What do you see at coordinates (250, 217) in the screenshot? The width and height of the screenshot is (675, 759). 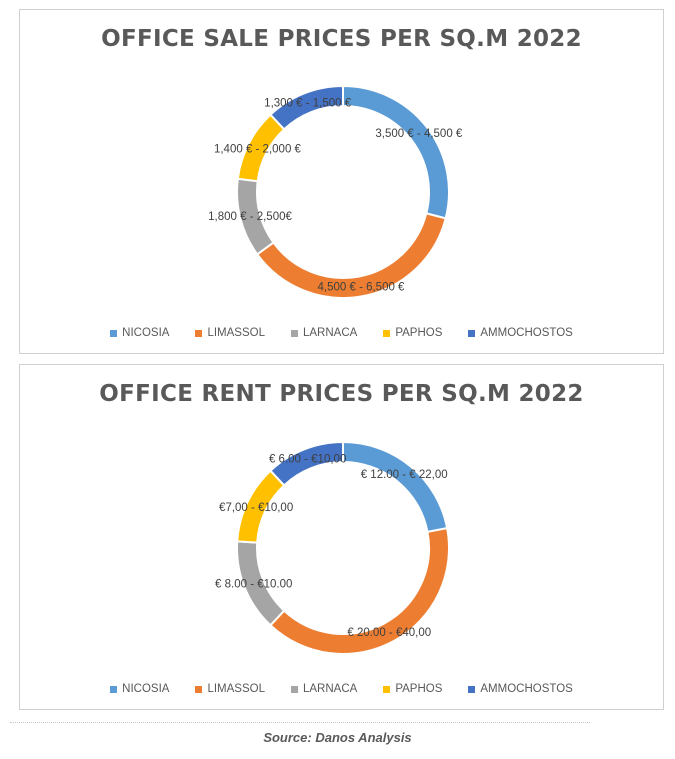 I see `data-label-larnaca: 1,800 € - 2,500€` at bounding box center [250, 217].